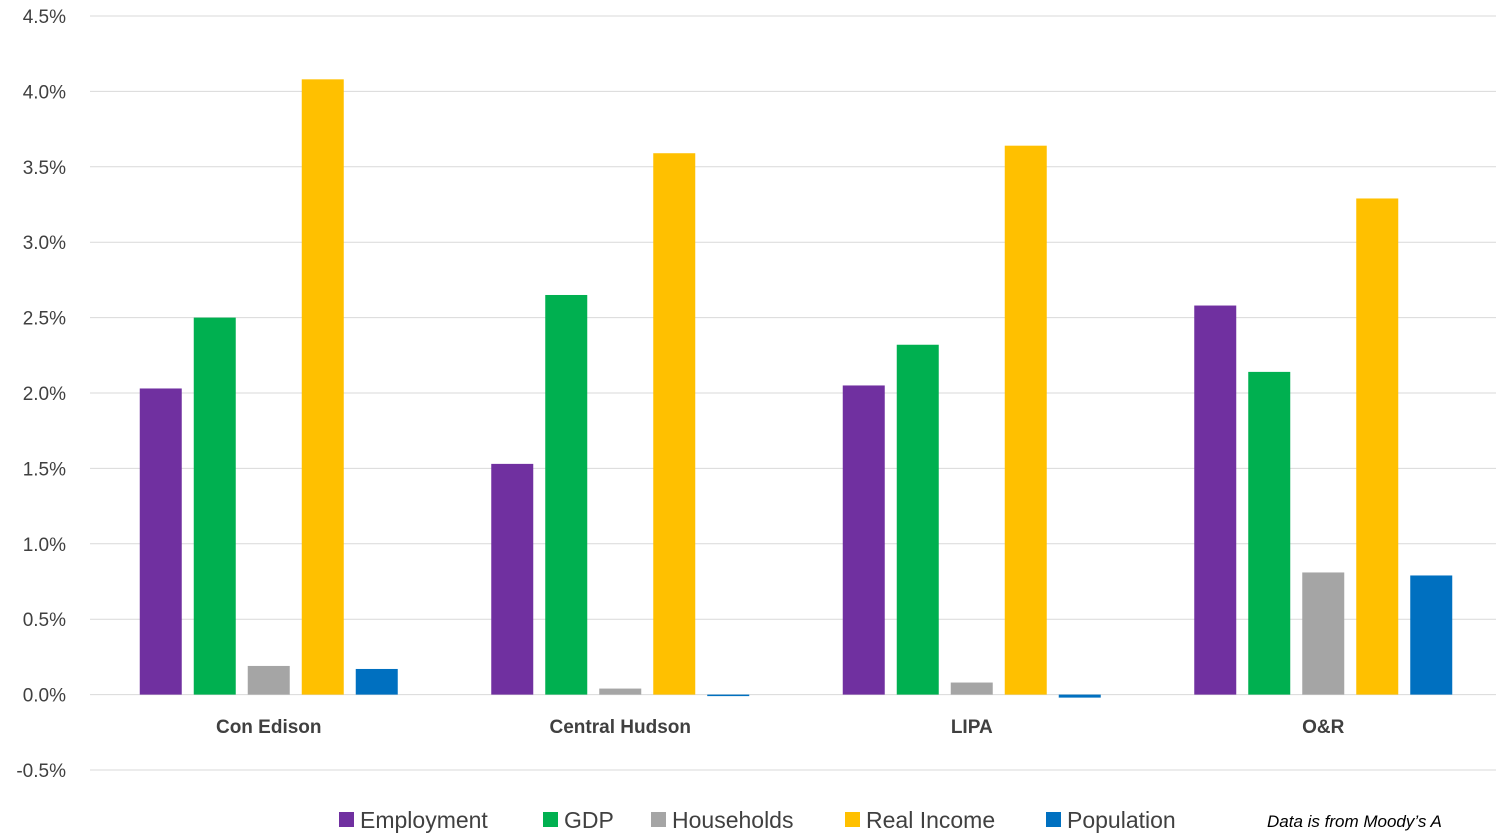 The width and height of the screenshot is (1496, 833). What do you see at coordinates (44, 620) in the screenshot?
I see `y-tick-label: 0.5%` at bounding box center [44, 620].